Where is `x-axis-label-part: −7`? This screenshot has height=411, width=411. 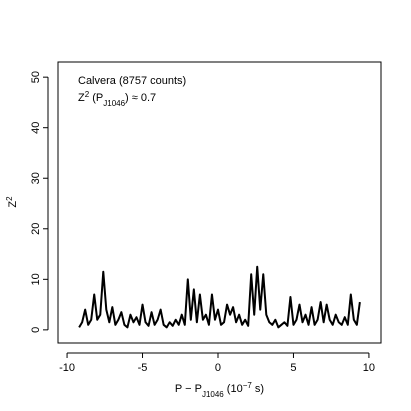
x-axis-label-part: −7 is located at coordinates (248, 385).